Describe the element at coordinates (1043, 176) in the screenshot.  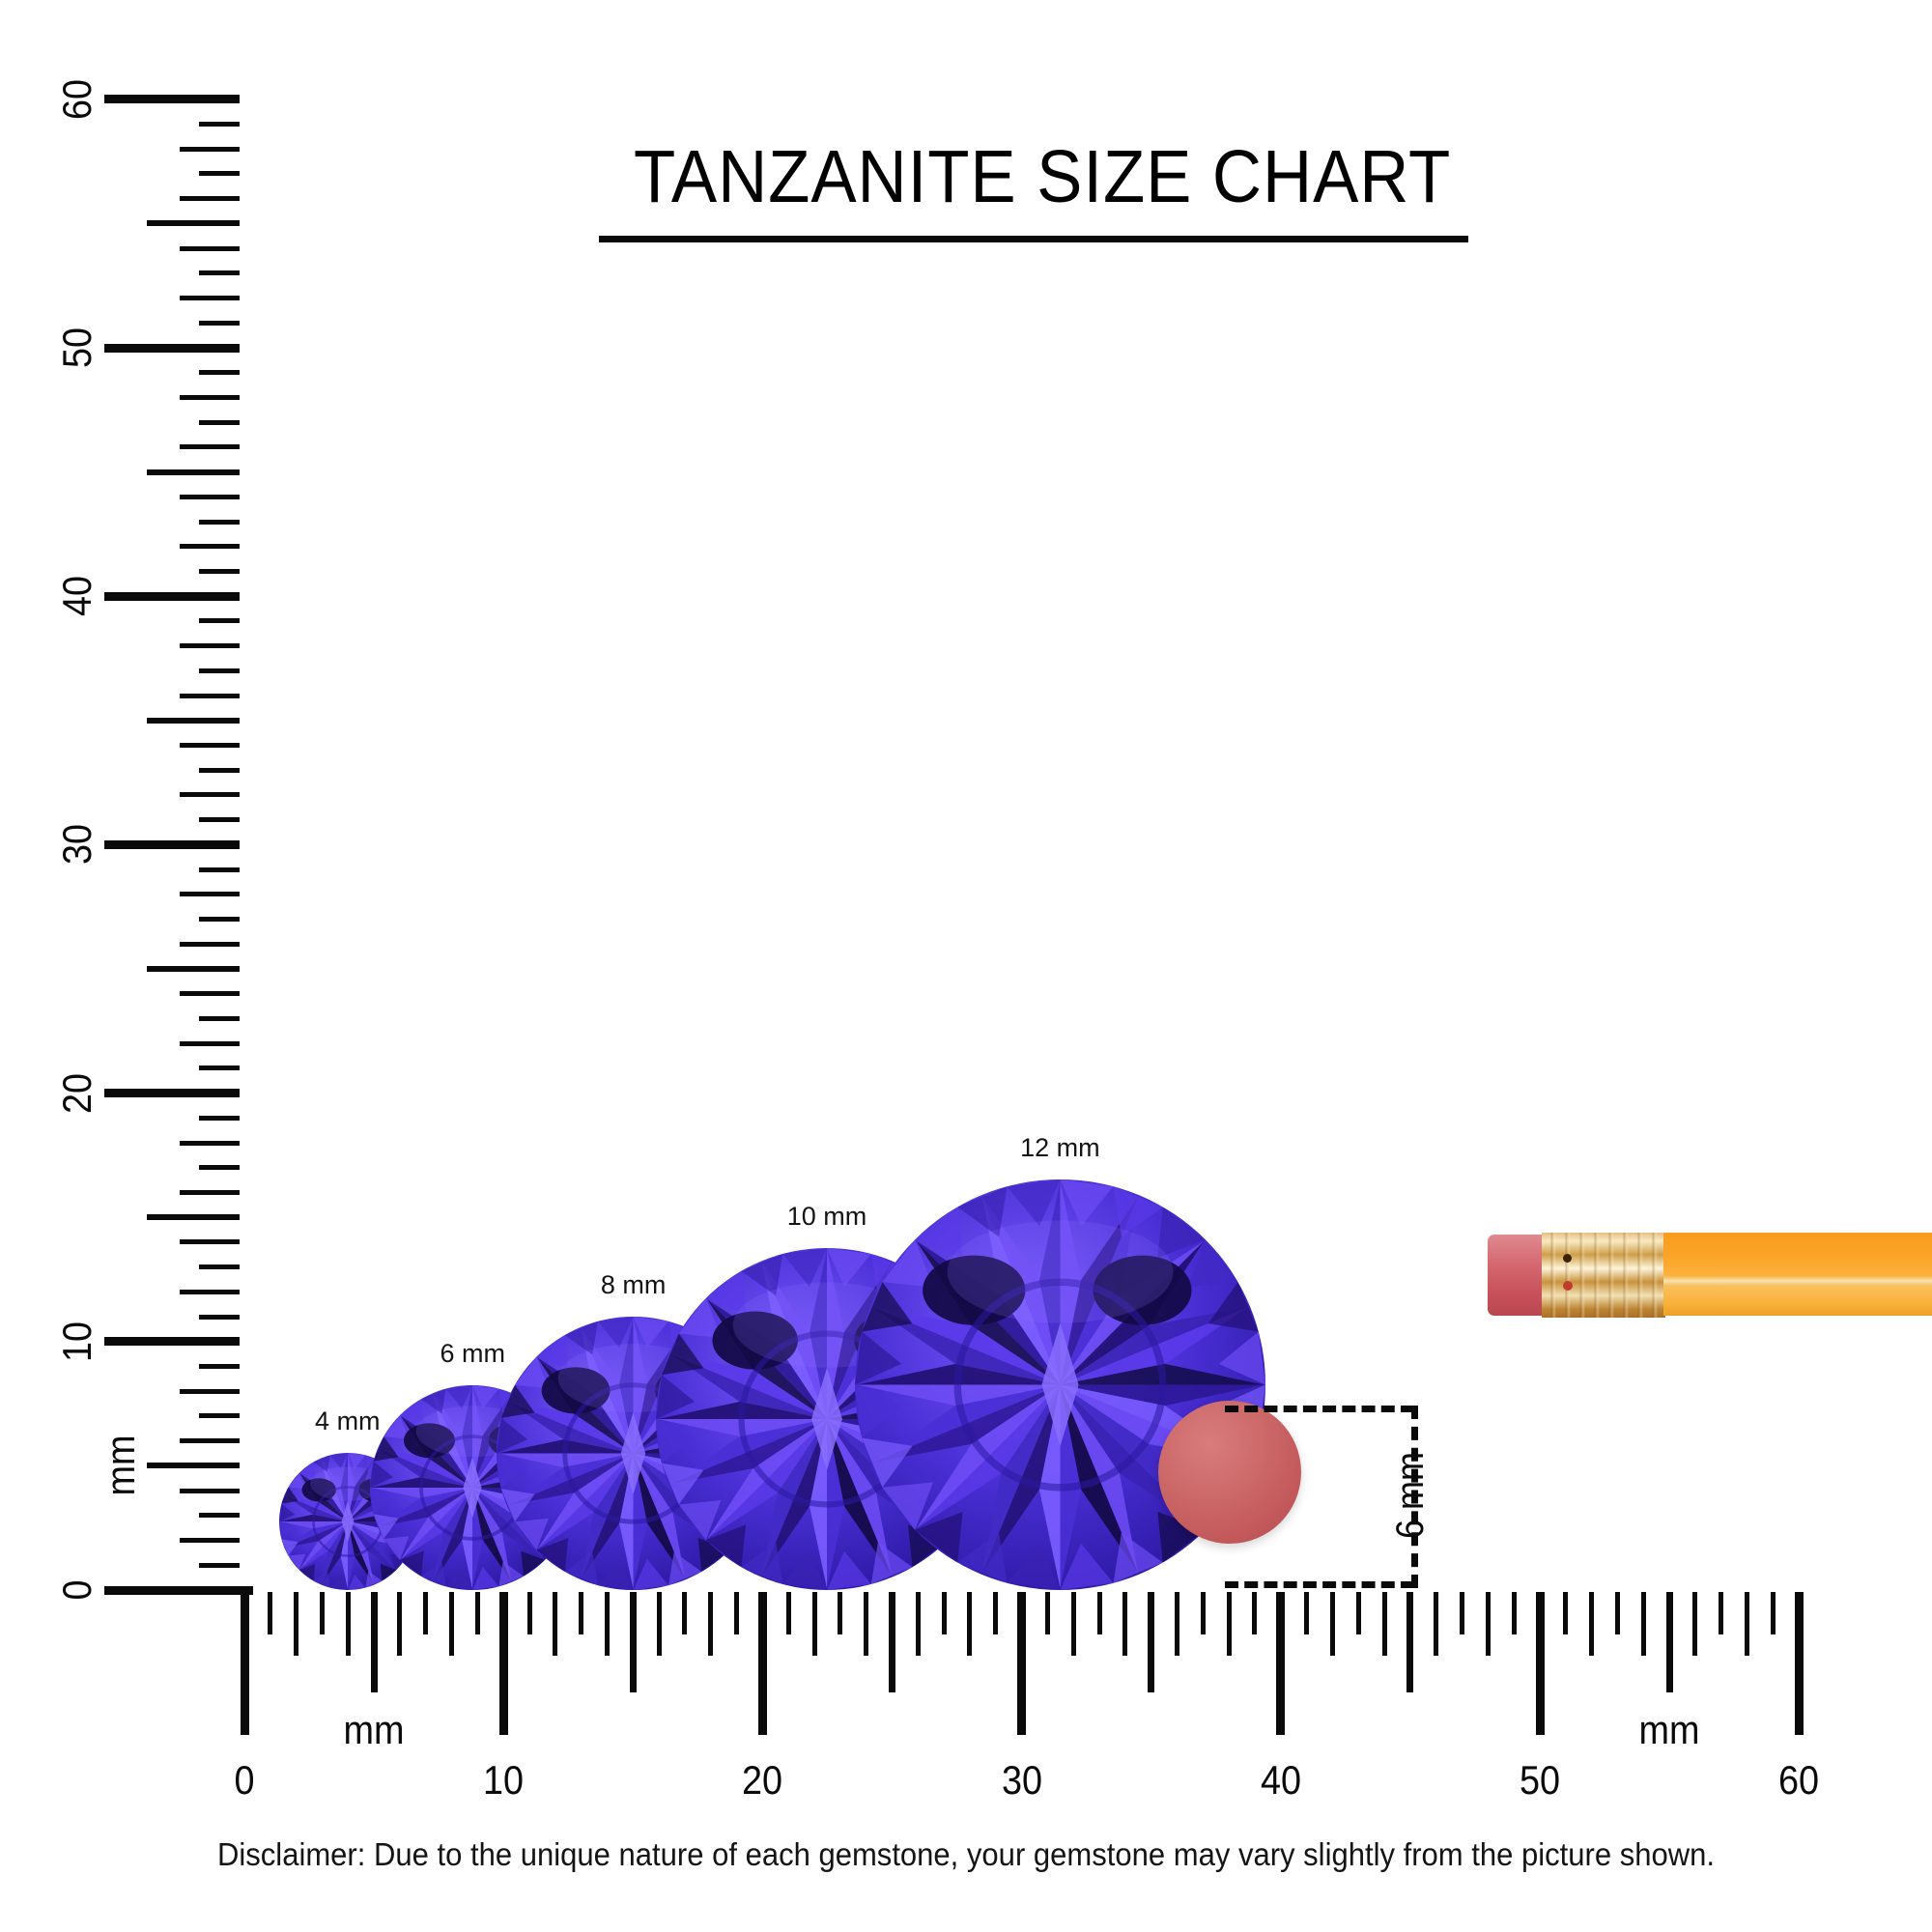
I see `page-title: TANZANITE SIZE CHART` at that location.